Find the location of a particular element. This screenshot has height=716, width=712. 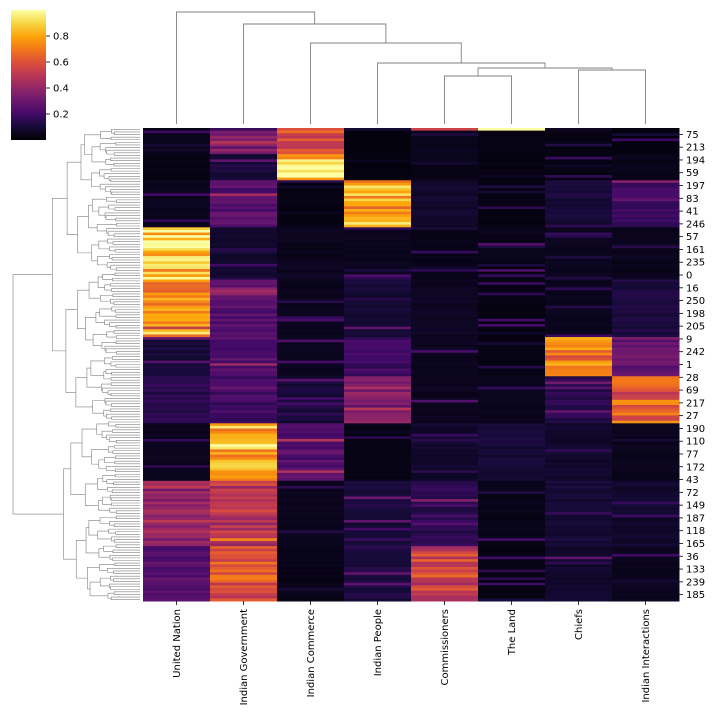

row-dendrogram is located at coordinates (76, 364).